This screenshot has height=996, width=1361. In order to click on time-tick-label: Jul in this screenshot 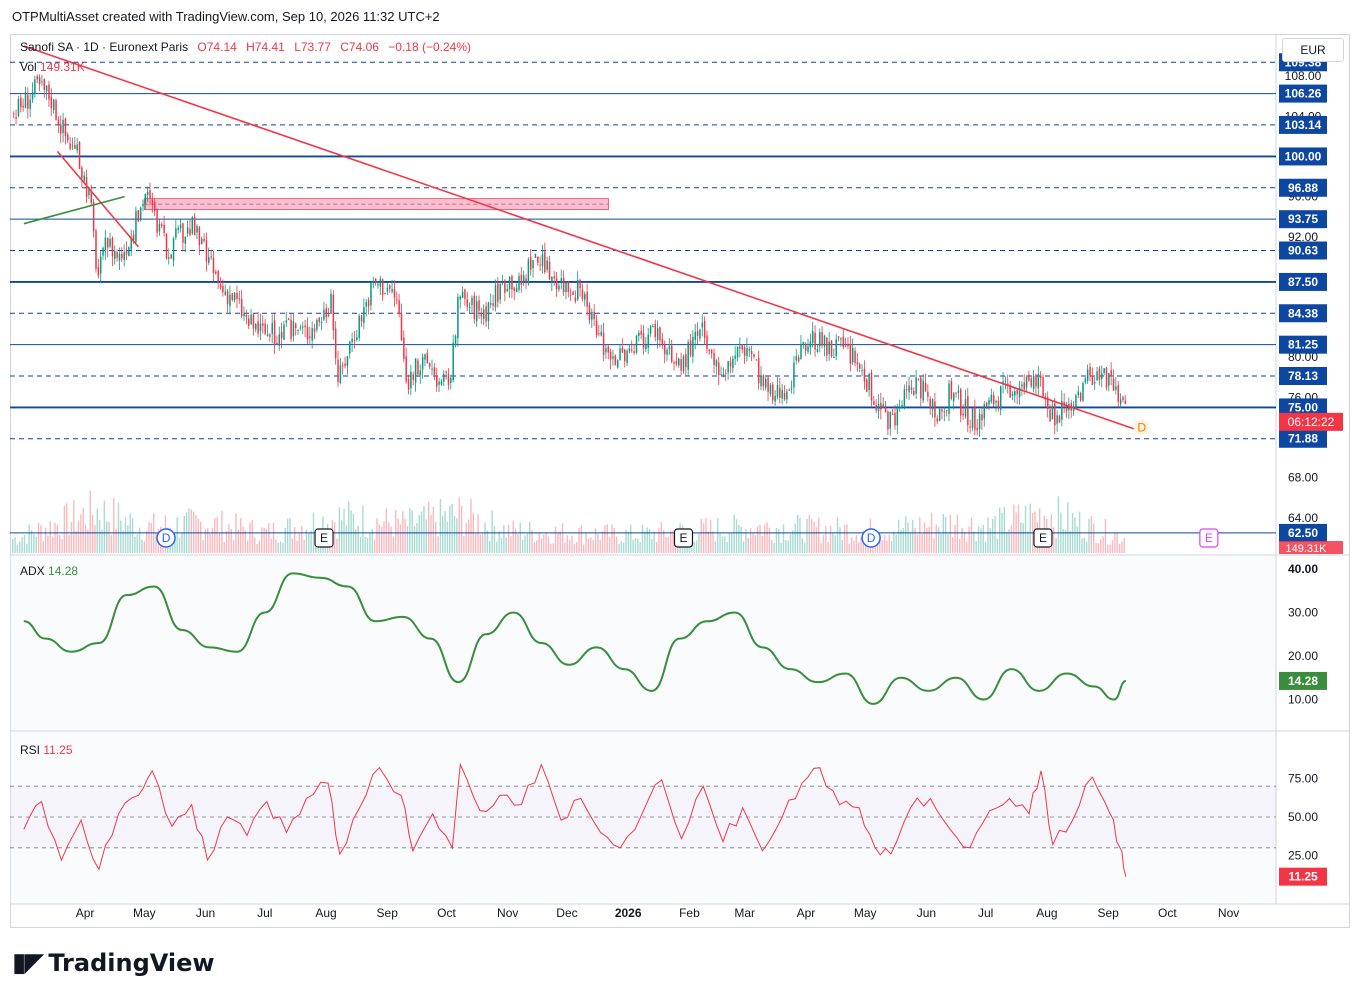, I will do `click(264, 913)`.